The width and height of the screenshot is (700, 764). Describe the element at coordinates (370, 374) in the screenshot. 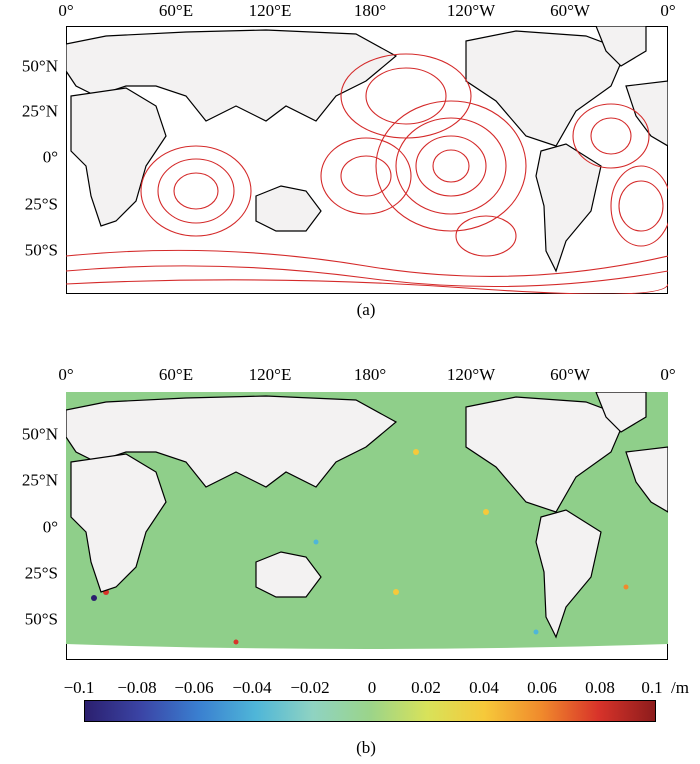

I see `panel-b-lon-tick-180: 180°` at that location.